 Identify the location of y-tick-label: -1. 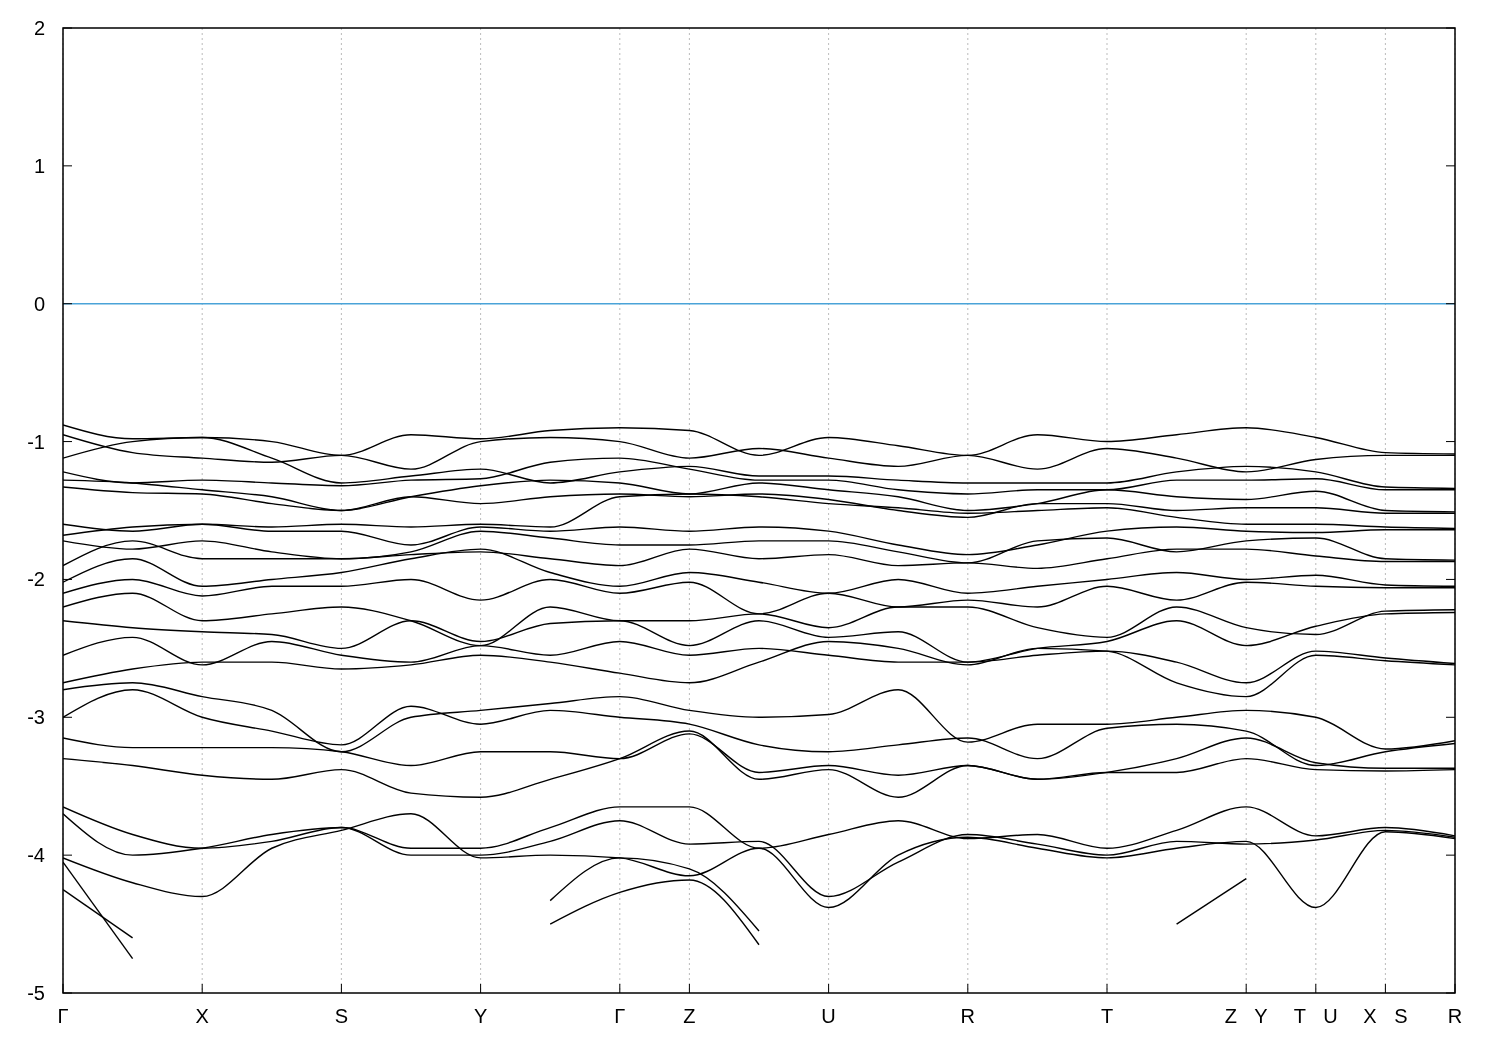
(36, 441).